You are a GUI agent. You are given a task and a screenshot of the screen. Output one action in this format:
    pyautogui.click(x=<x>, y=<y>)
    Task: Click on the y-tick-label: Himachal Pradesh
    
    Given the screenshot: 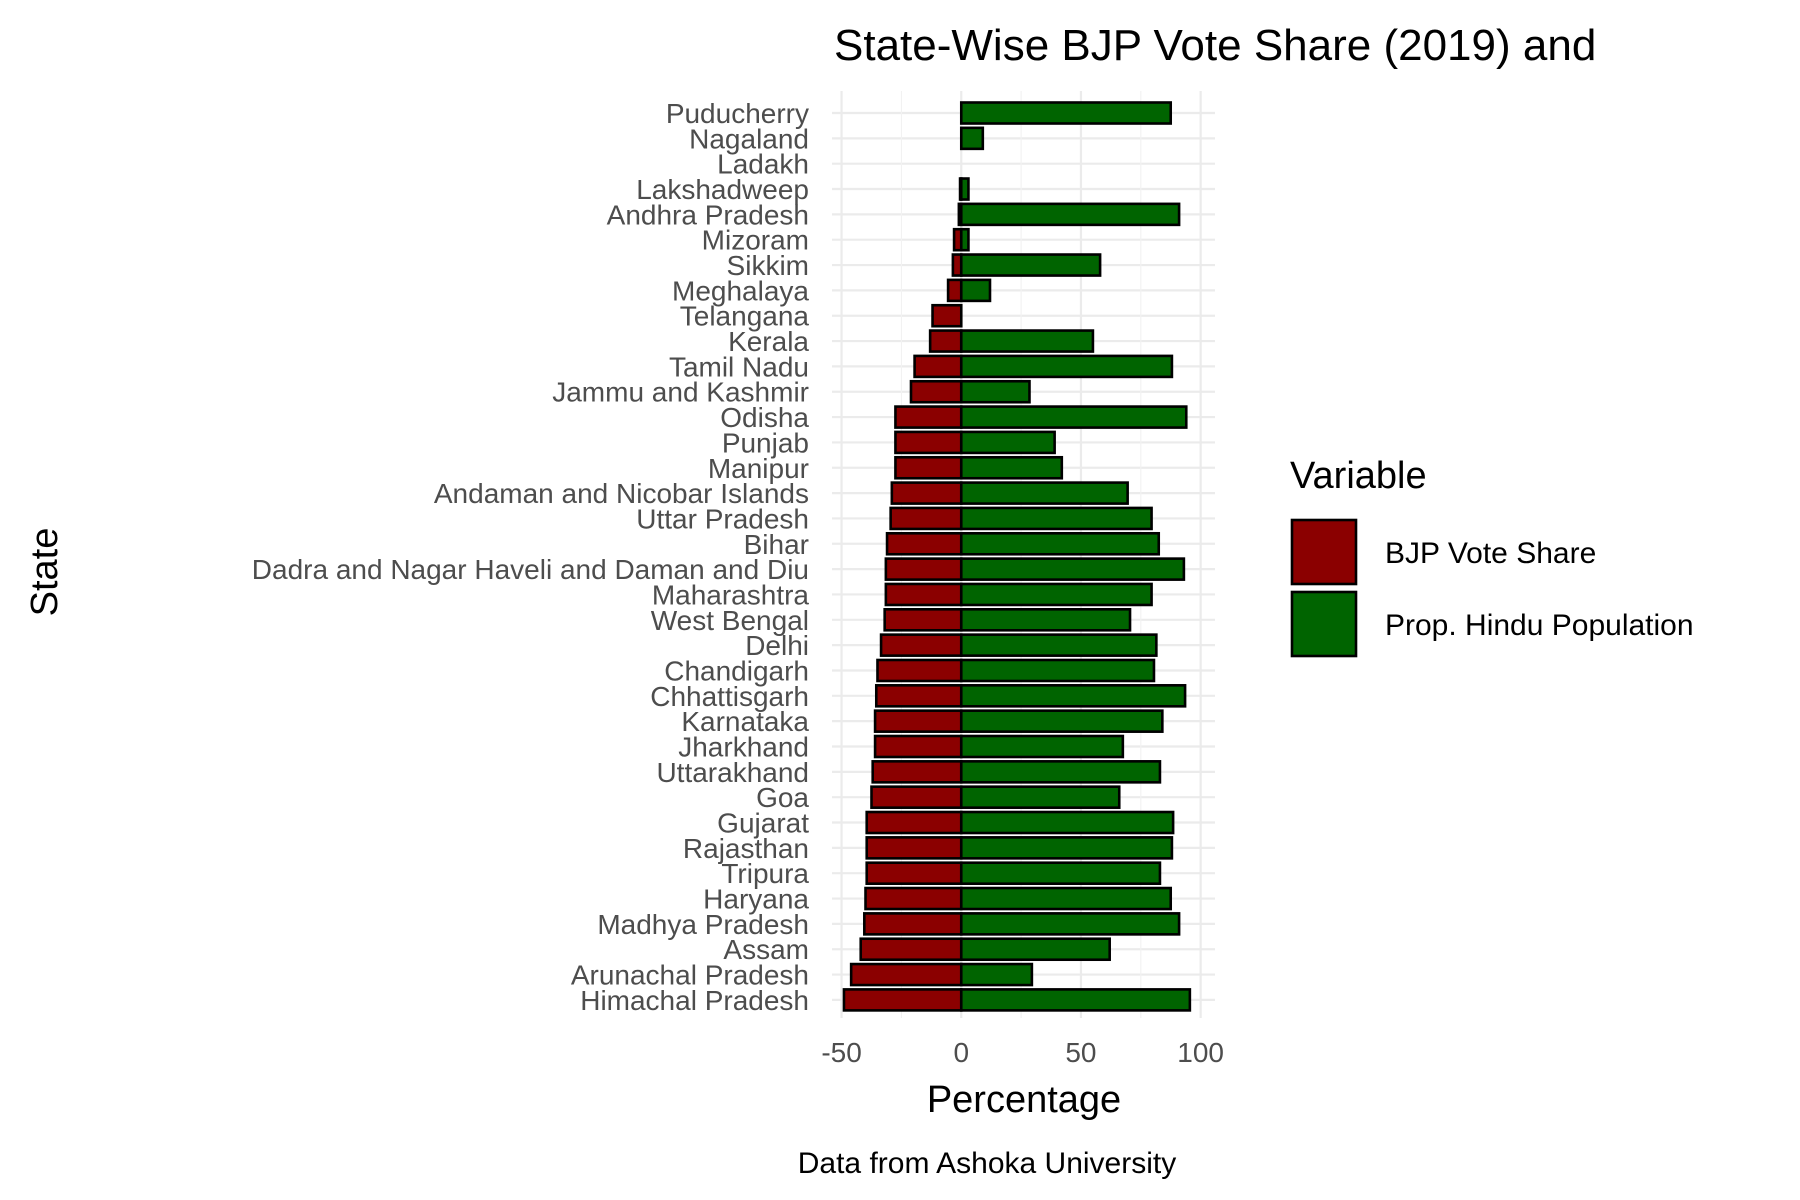 What is the action you would take?
    pyautogui.click(x=694, y=1000)
    